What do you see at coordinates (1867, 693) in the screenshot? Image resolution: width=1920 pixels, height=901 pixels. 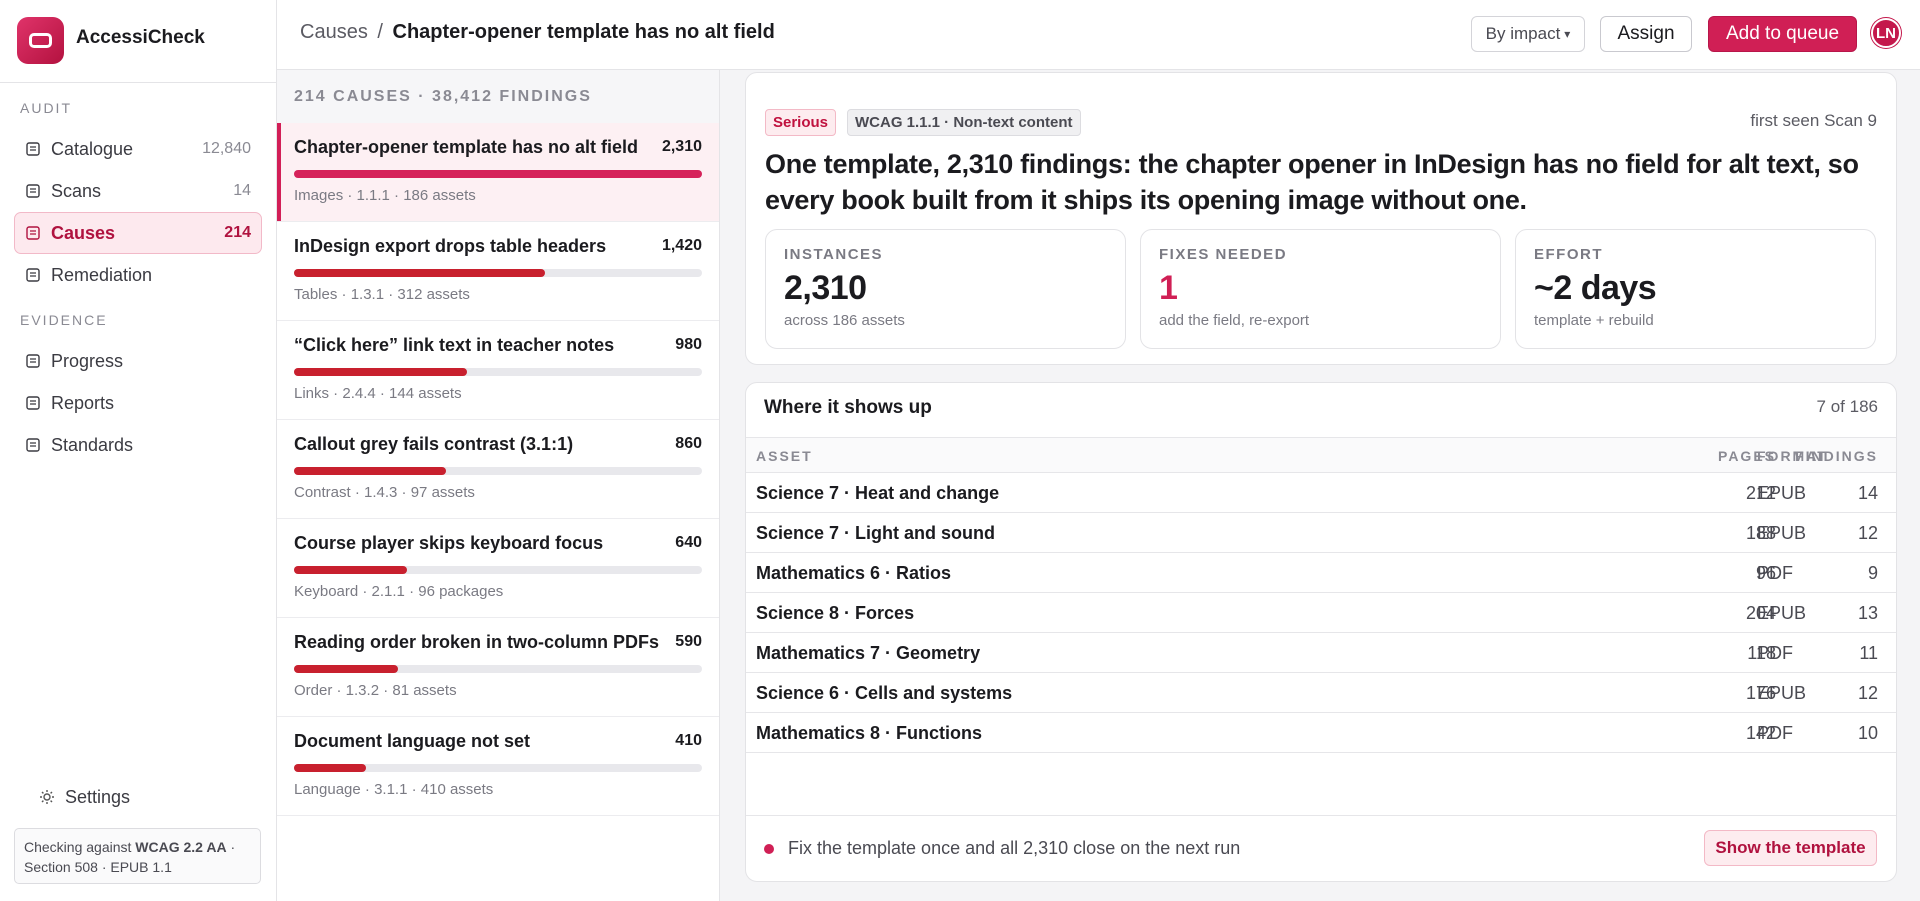 I see `findings: 12` at bounding box center [1867, 693].